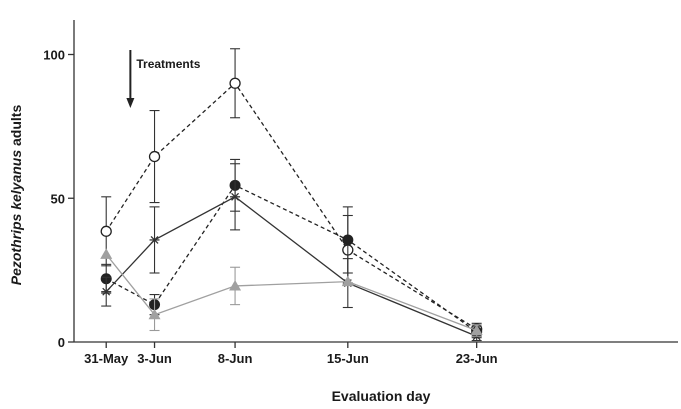  What do you see at coordinates (61, 342) in the screenshot?
I see `y-tick-label: 0` at bounding box center [61, 342].